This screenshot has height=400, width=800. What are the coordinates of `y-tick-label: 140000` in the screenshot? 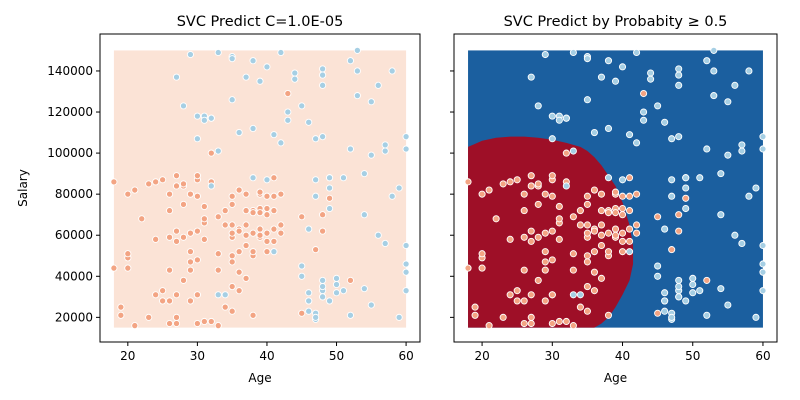 It's located at (70, 71).